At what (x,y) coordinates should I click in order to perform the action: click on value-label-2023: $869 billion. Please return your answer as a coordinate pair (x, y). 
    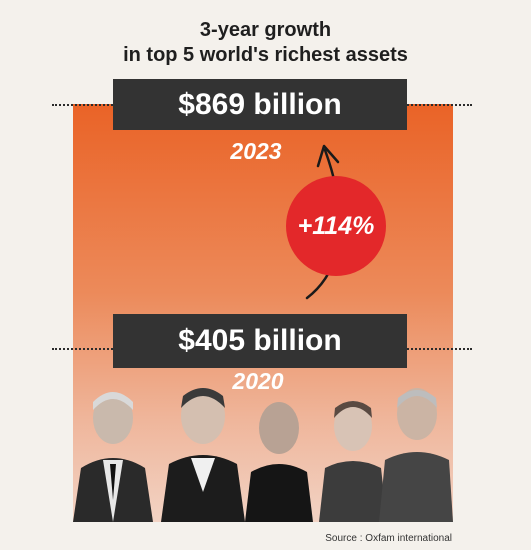
    Looking at the image, I should click on (260, 104).